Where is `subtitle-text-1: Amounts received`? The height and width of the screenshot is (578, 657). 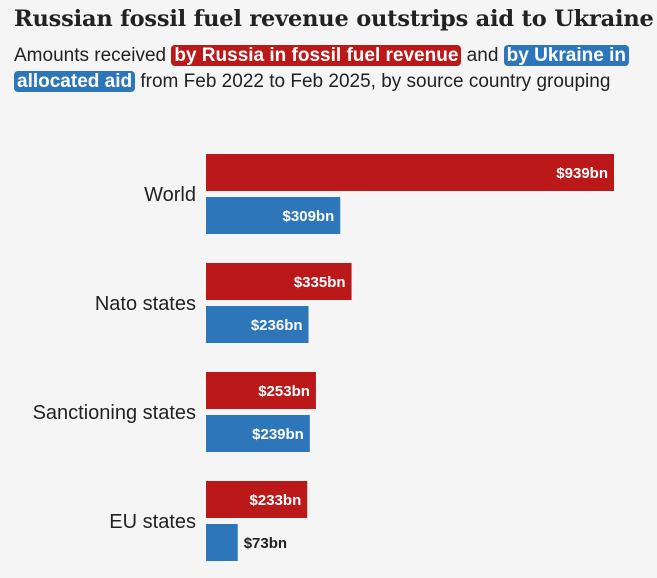
subtitle-text-1: Amounts received is located at coordinates (93, 55).